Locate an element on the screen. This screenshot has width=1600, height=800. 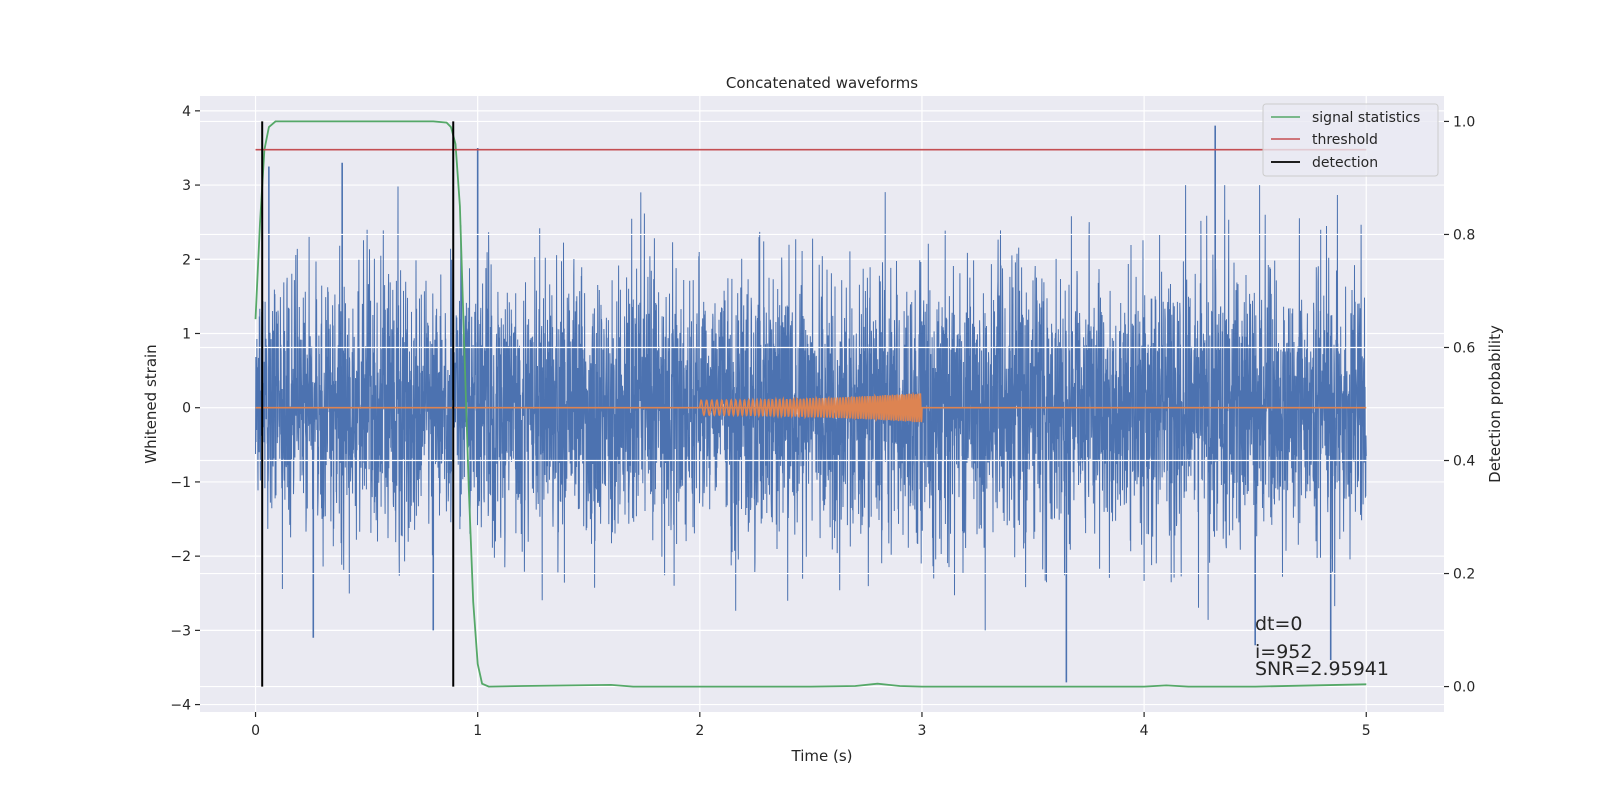
x-axis-title: Time (s) is located at coordinates (822, 756).